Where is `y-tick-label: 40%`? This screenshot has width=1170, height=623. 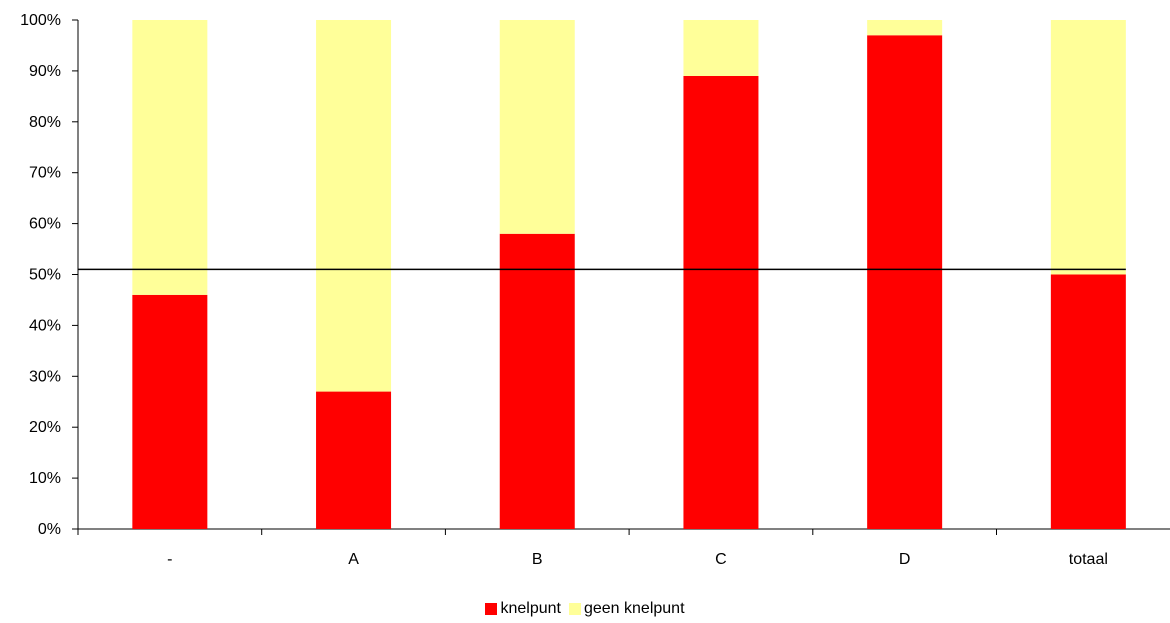
y-tick-label: 40% is located at coordinates (45, 325).